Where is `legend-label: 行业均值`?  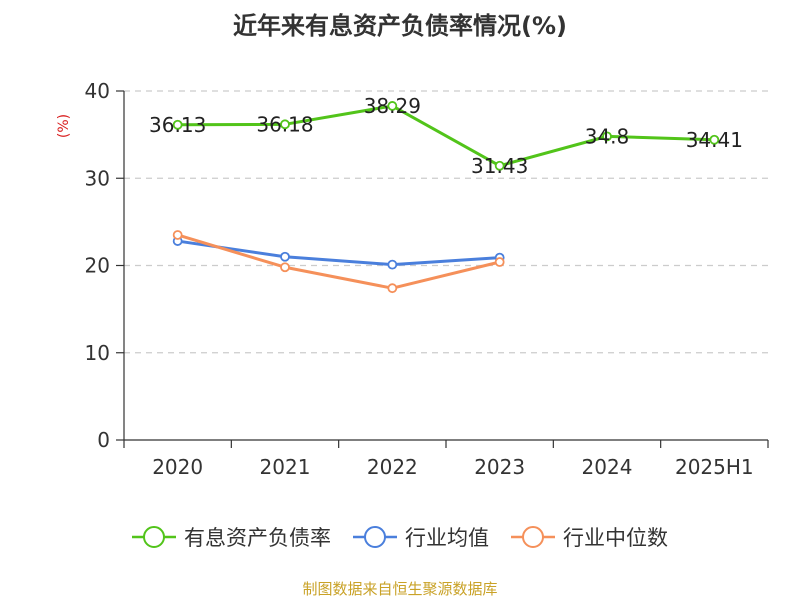
legend-label: 行业均值 is located at coordinates (447, 538).